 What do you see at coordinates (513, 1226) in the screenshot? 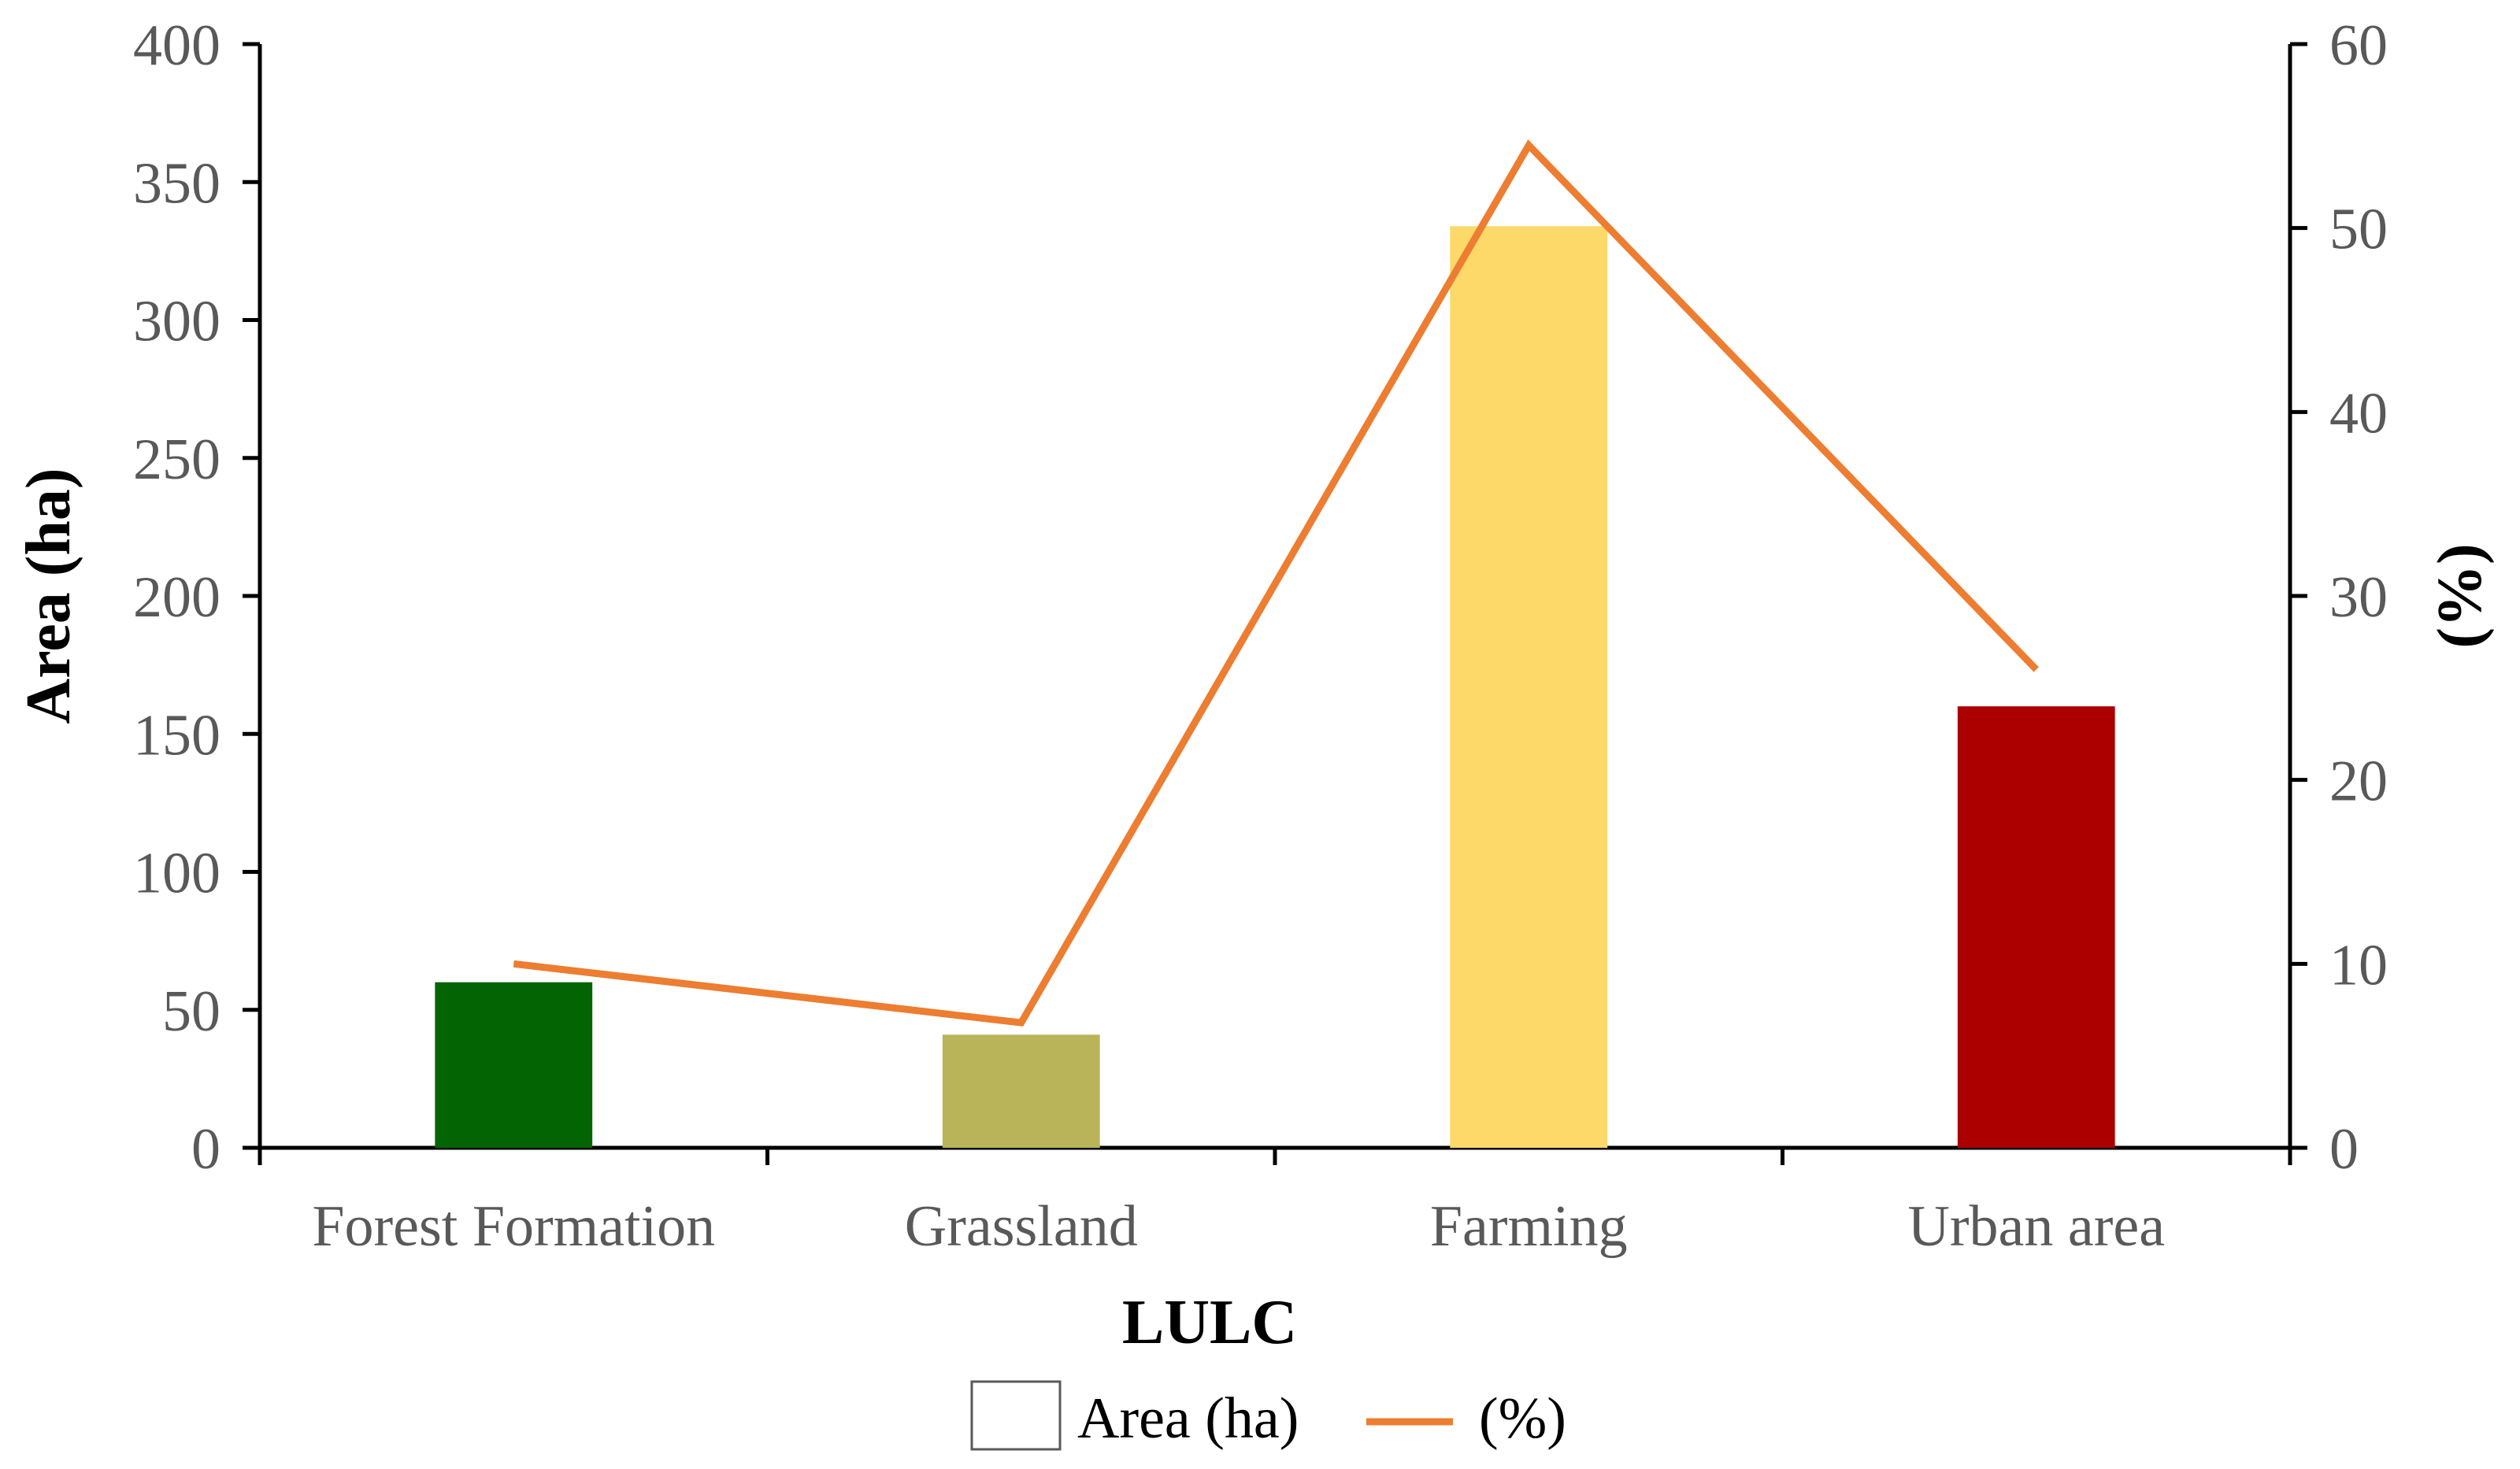
I see `x-tick-label: Forest Formation` at bounding box center [513, 1226].